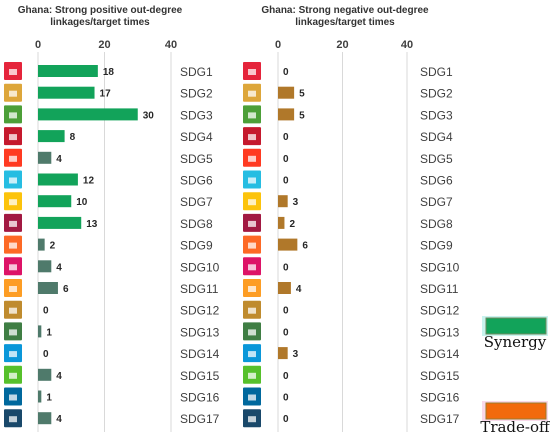 Image resolution: width=550 pixels, height=438 pixels. Describe the element at coordinates (40, 331) in the screenshot. I see `bar-sdg13` at that location.